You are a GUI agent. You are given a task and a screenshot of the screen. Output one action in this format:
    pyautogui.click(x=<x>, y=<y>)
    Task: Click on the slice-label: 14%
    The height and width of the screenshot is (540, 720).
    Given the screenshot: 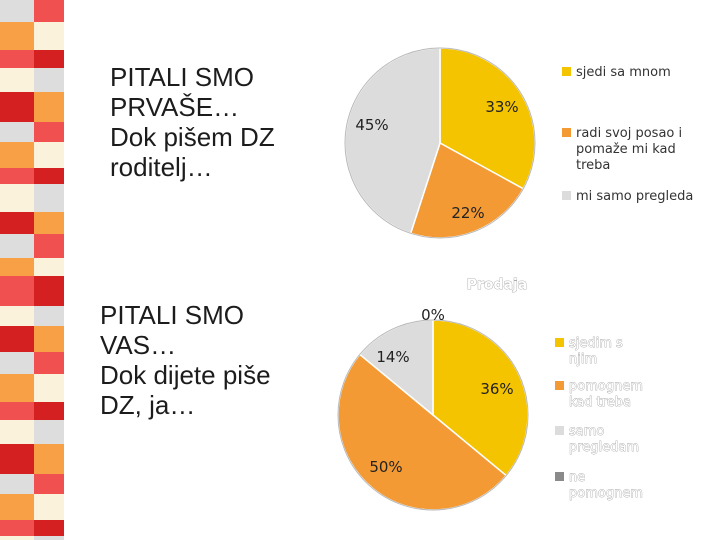 What is the action you would take?
    pyautogui.click(x=392, y=357)
    